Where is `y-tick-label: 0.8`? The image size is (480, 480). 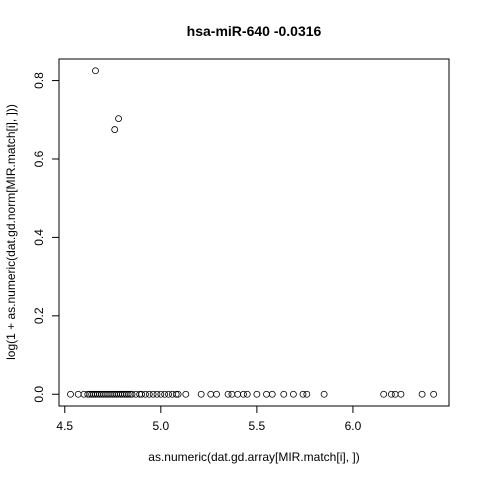
y-tick-label: 0.8 is located at coordinates (39, 80).